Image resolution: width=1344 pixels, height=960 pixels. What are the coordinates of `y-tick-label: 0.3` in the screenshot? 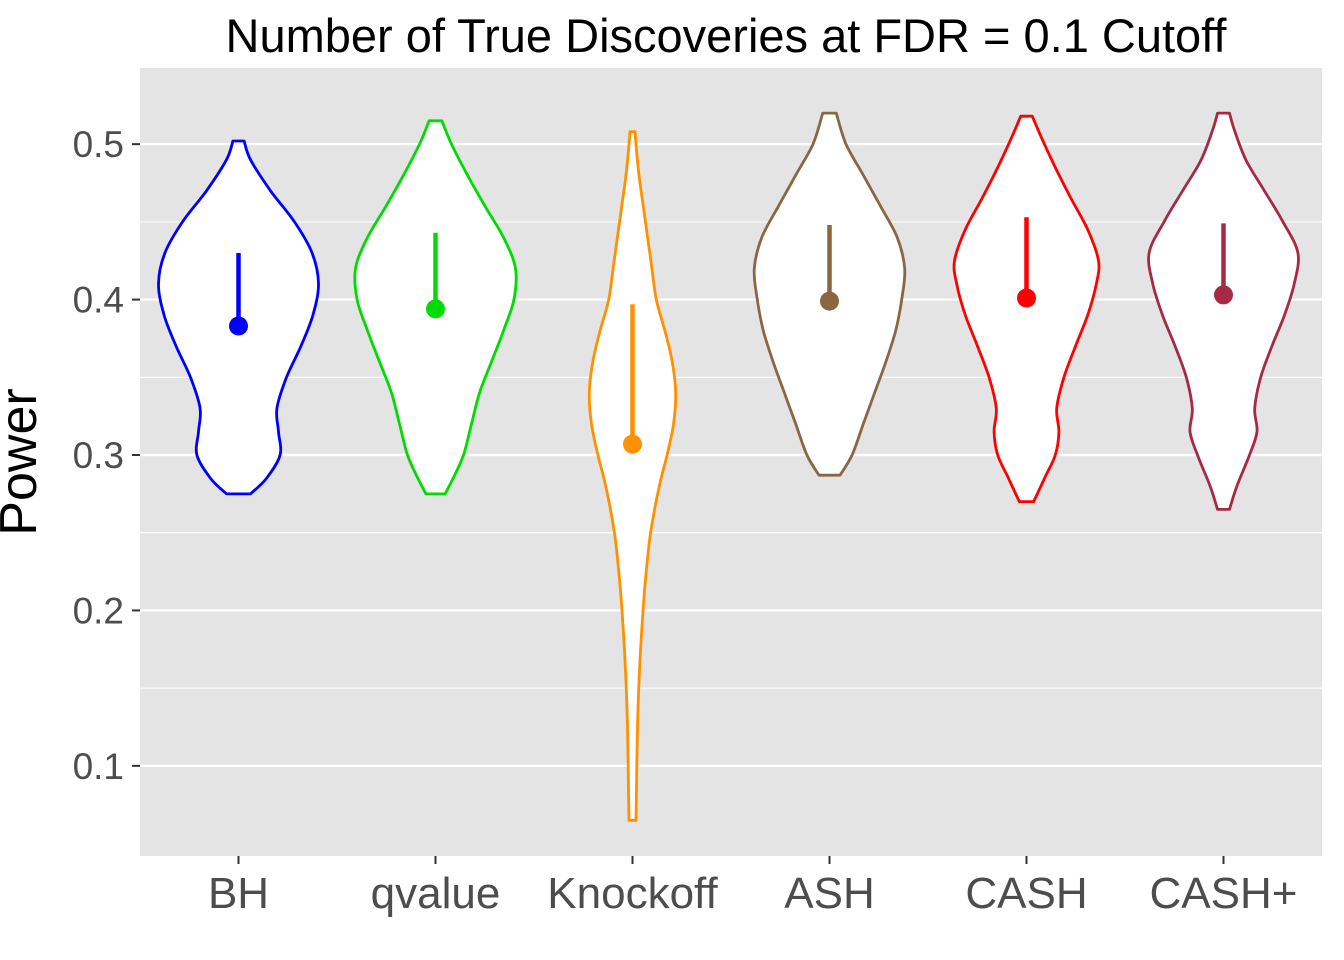 It's located at (98, 455).